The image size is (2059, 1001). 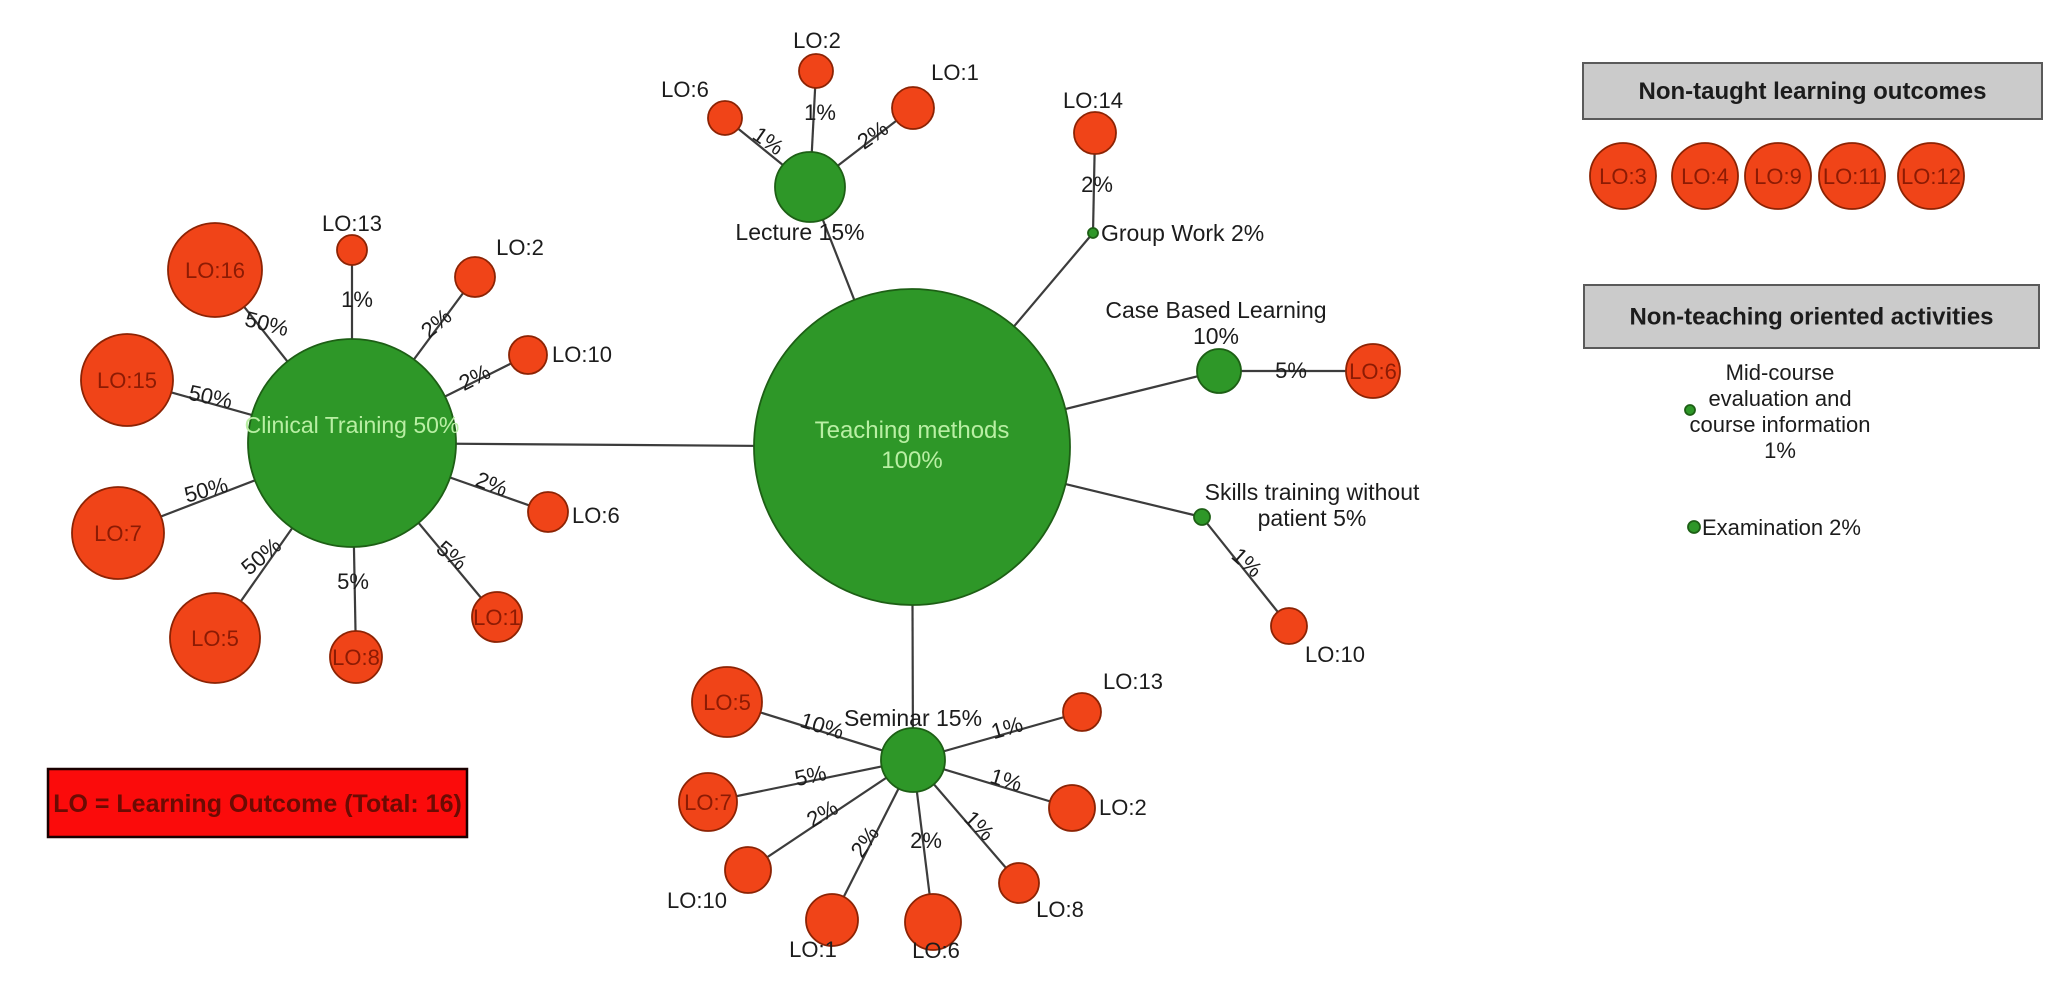 What do you see at coordinates (1778, 176) in the screenshot?
I see `lo-label-legend-lo-9: LO:9` at bounding box center [1778, 176].